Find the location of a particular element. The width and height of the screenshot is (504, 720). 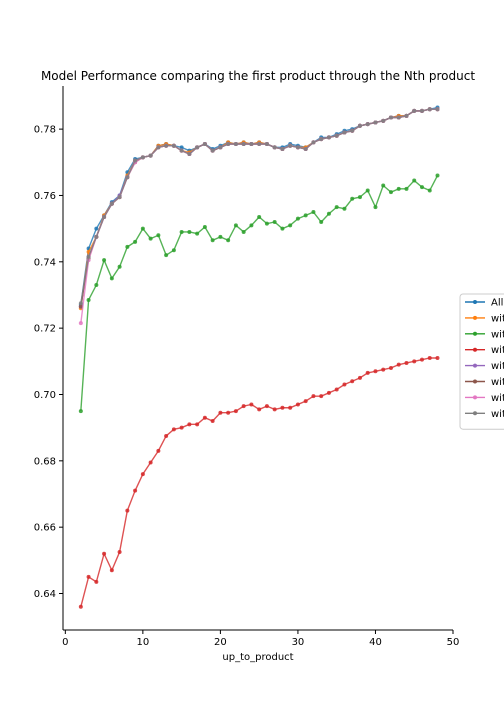

legend-label-1: wit is located at coordinates (497, 318).